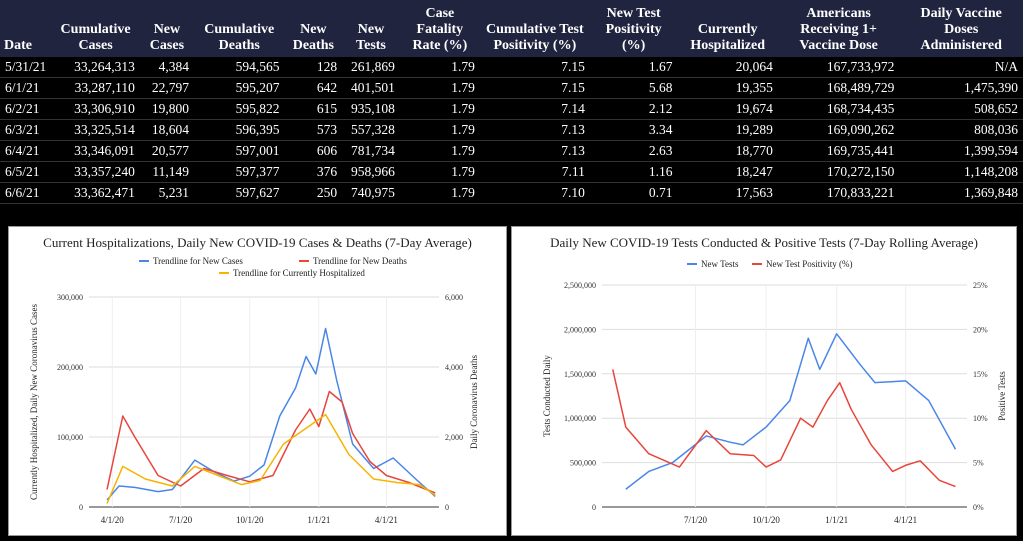 The height and width of the screenshot is (541, 1023). Describe the element at coordinates (313, 37) in the screenshot. I see `column-header: New Deaths` at that location.